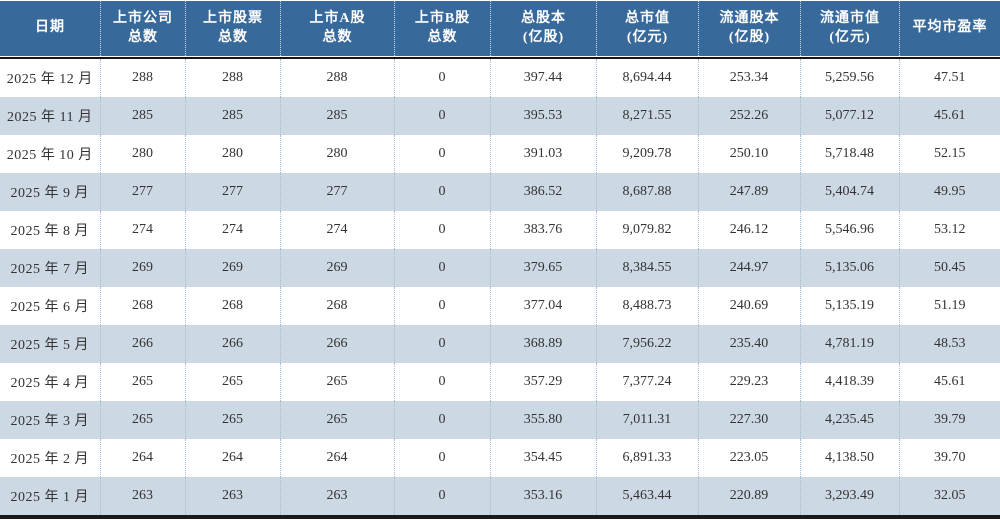 This screenshot has height=521, width=1000. Describe the element at coordinates (849, 230) in the screenshot. I see `value-cell: 5,546.96` at that location.